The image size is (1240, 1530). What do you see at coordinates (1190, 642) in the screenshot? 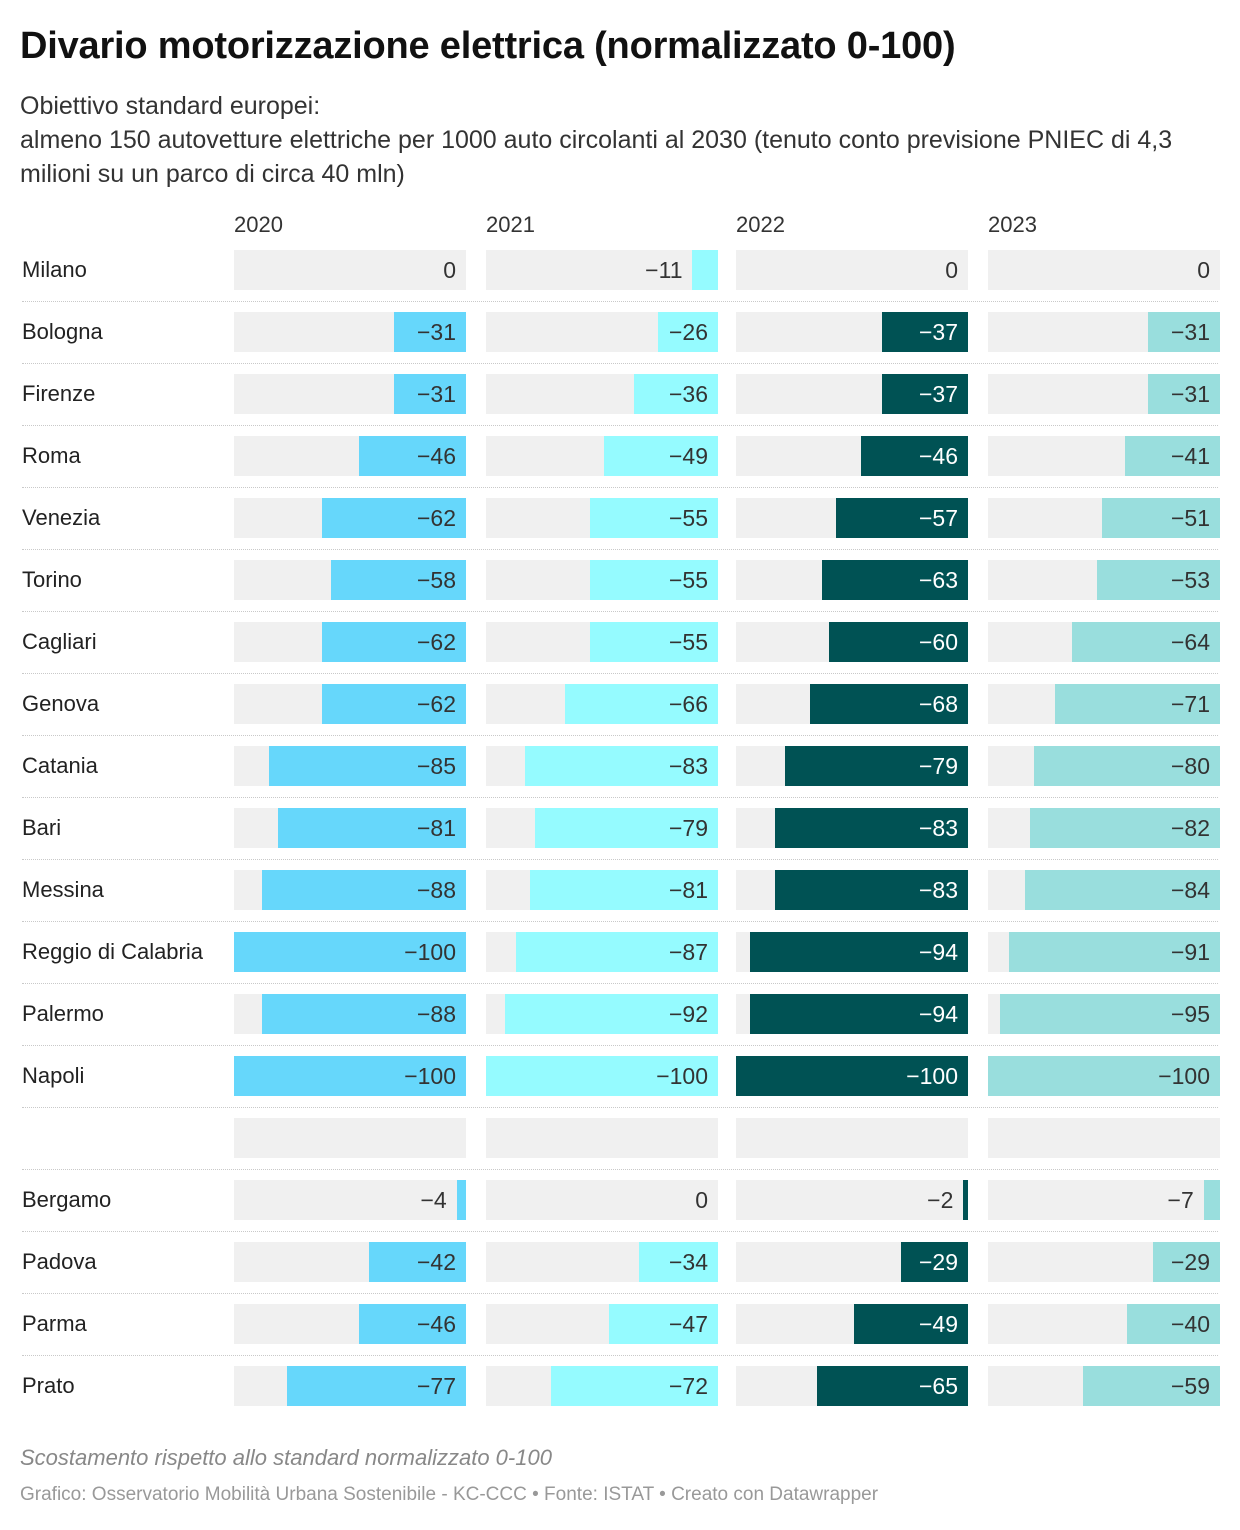
I see `data-label: −64` at bounding box center [1190, 642].